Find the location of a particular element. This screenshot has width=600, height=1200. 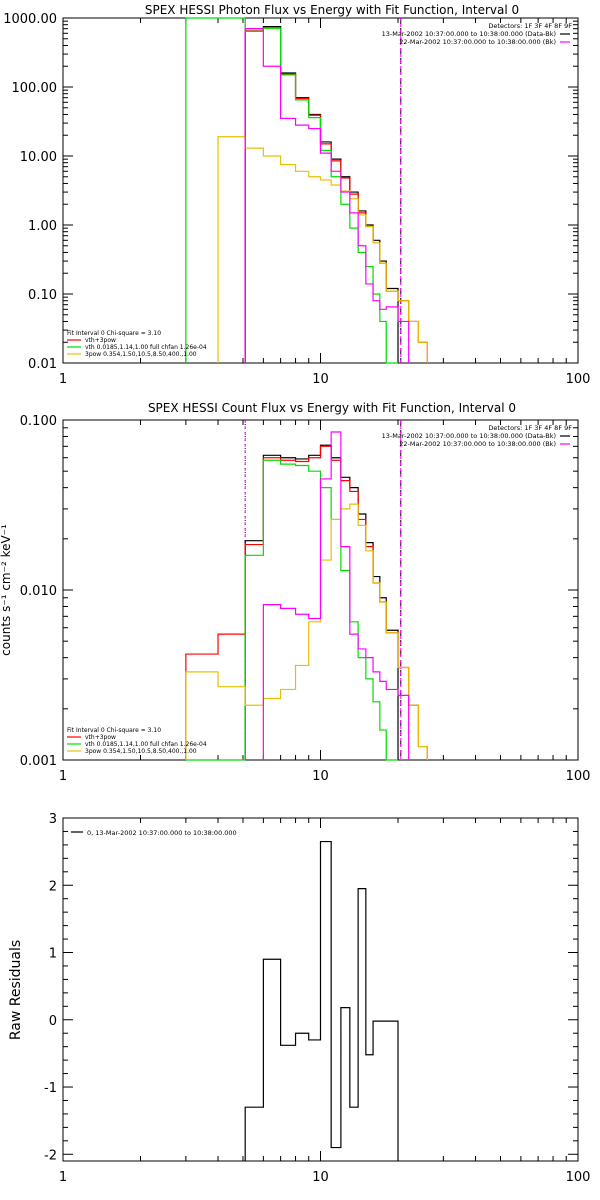

y-tick-label: 0.10 is located at coordinates (42, 295).